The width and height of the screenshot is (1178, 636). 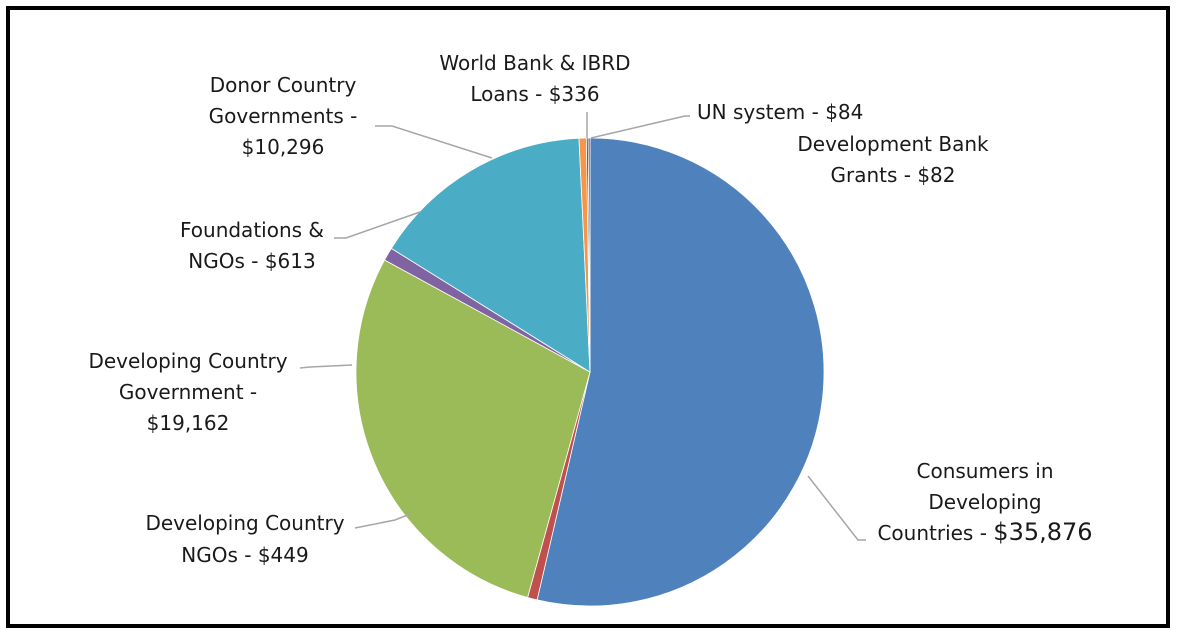 What do you see at coordinates (534, 63) in the screenshot?
I see `slice-label-line: World Bank & IBRD` at bounding box center [534, 63].